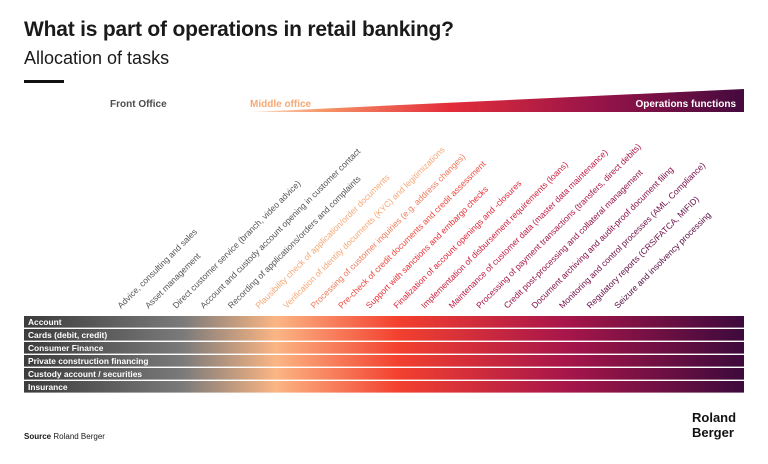 The image size is (768, 464). What do you see at coordinates (685, 104) in the screenshot?
I see `phase-label-operations: Operations functions` at bounding box center [685, 104].